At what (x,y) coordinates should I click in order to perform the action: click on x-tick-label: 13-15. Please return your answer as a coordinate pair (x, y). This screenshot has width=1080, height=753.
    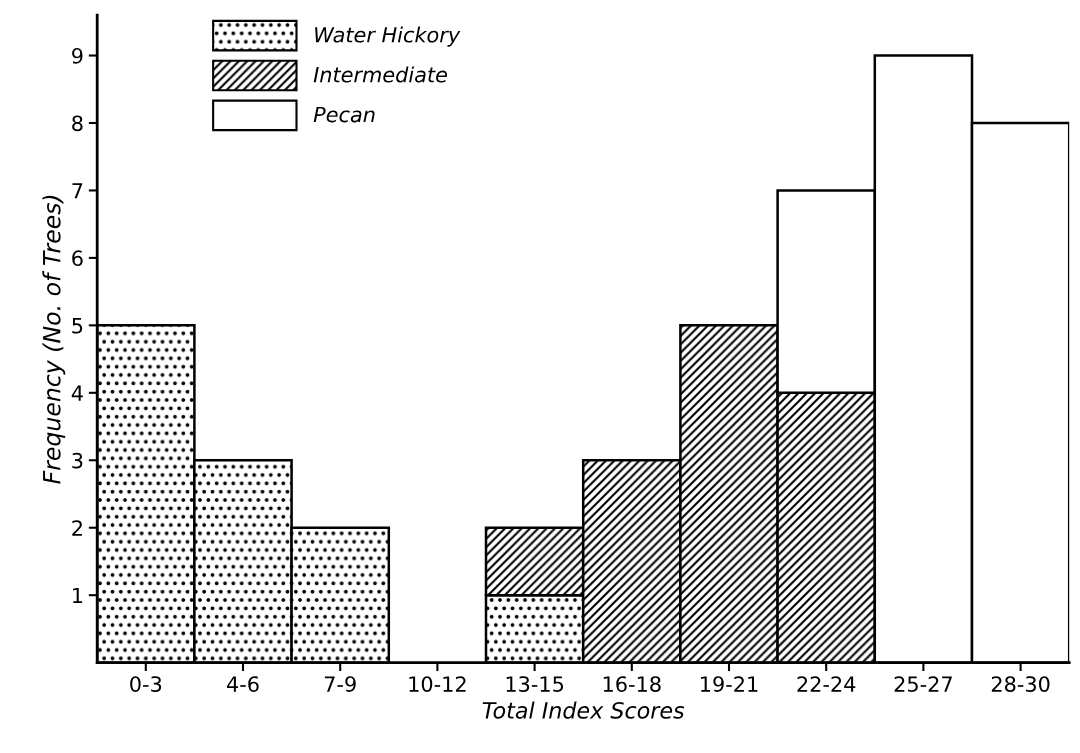
    Looking at the image, I should click on (535, 684).